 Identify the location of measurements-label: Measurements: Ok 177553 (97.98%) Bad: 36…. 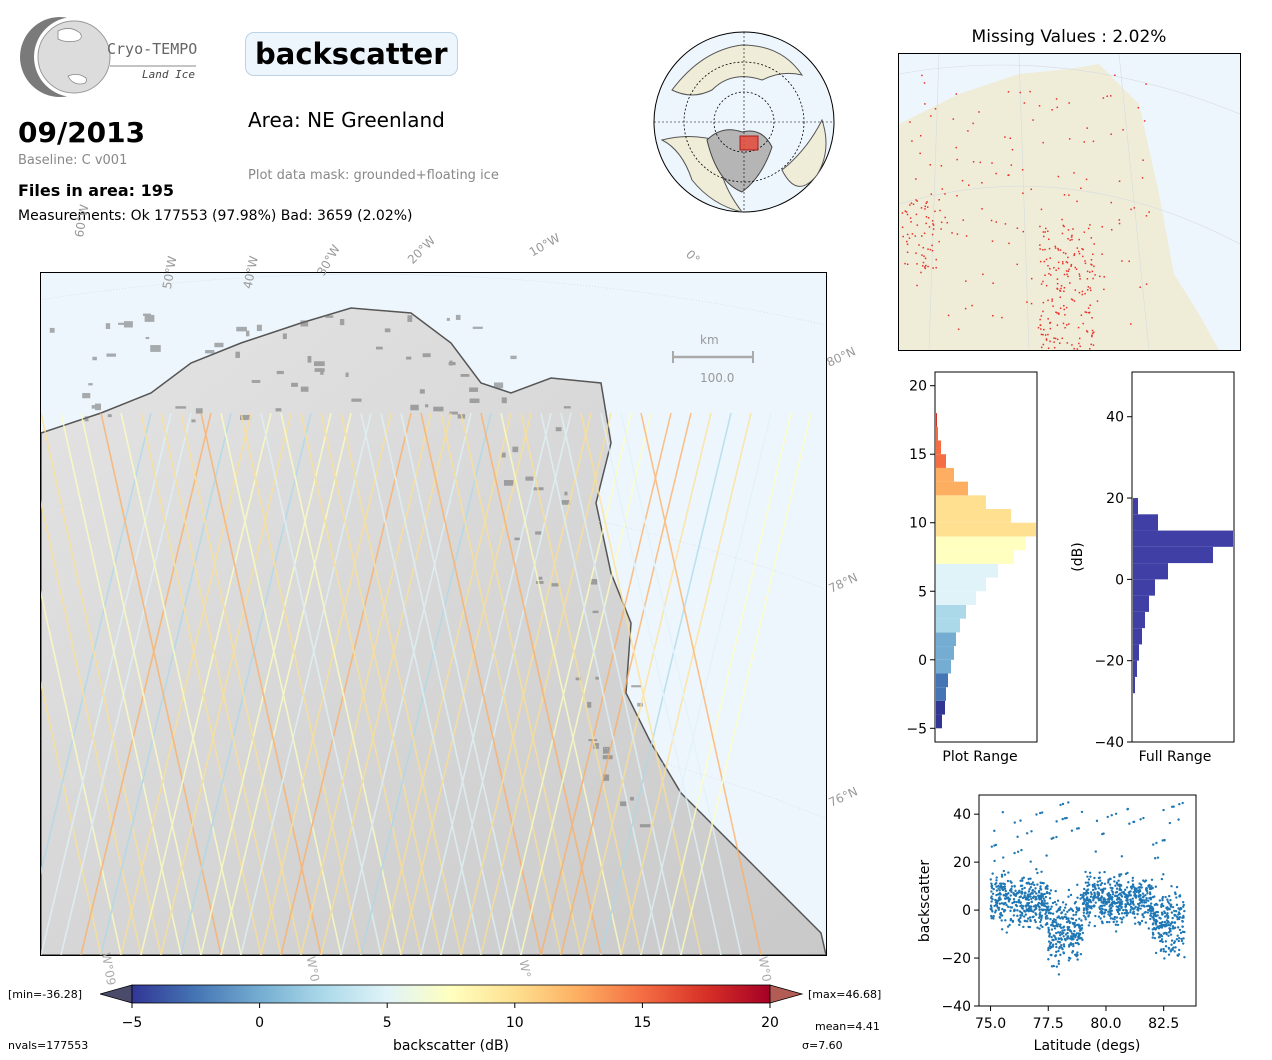
(215, 216).